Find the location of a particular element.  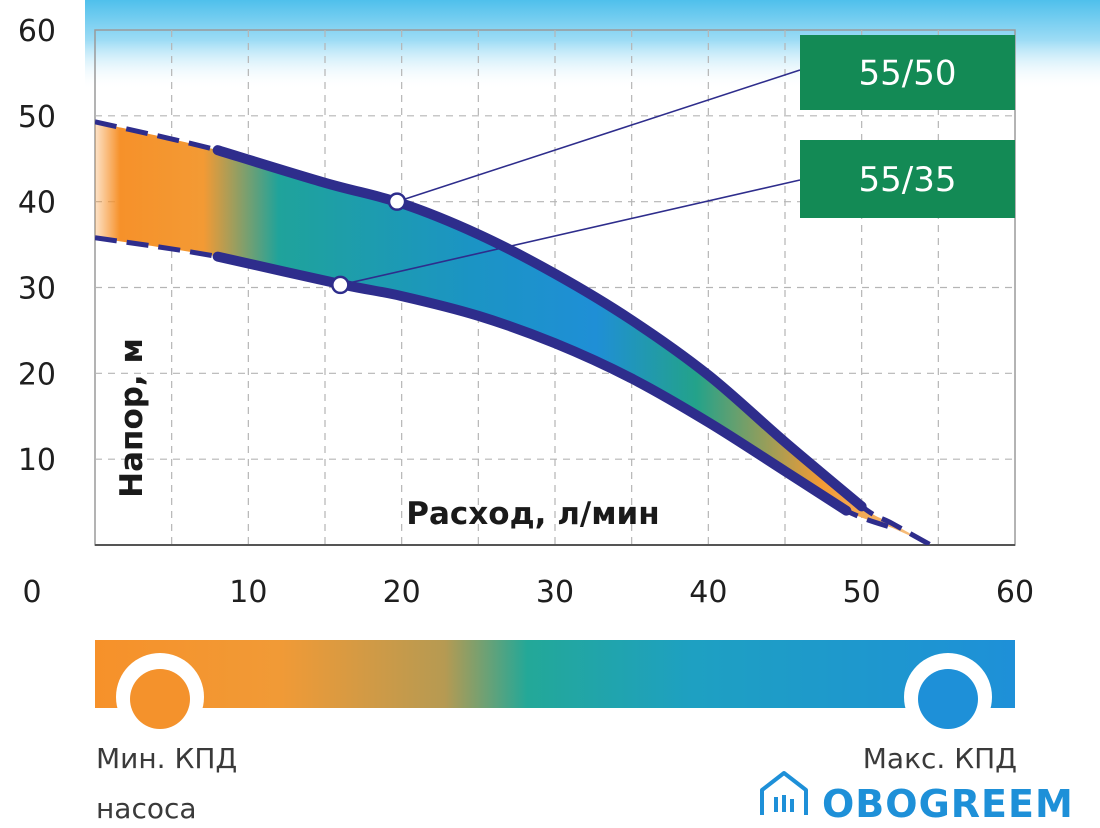

x-tick-label: 40 is located at coordinates (708, 592).